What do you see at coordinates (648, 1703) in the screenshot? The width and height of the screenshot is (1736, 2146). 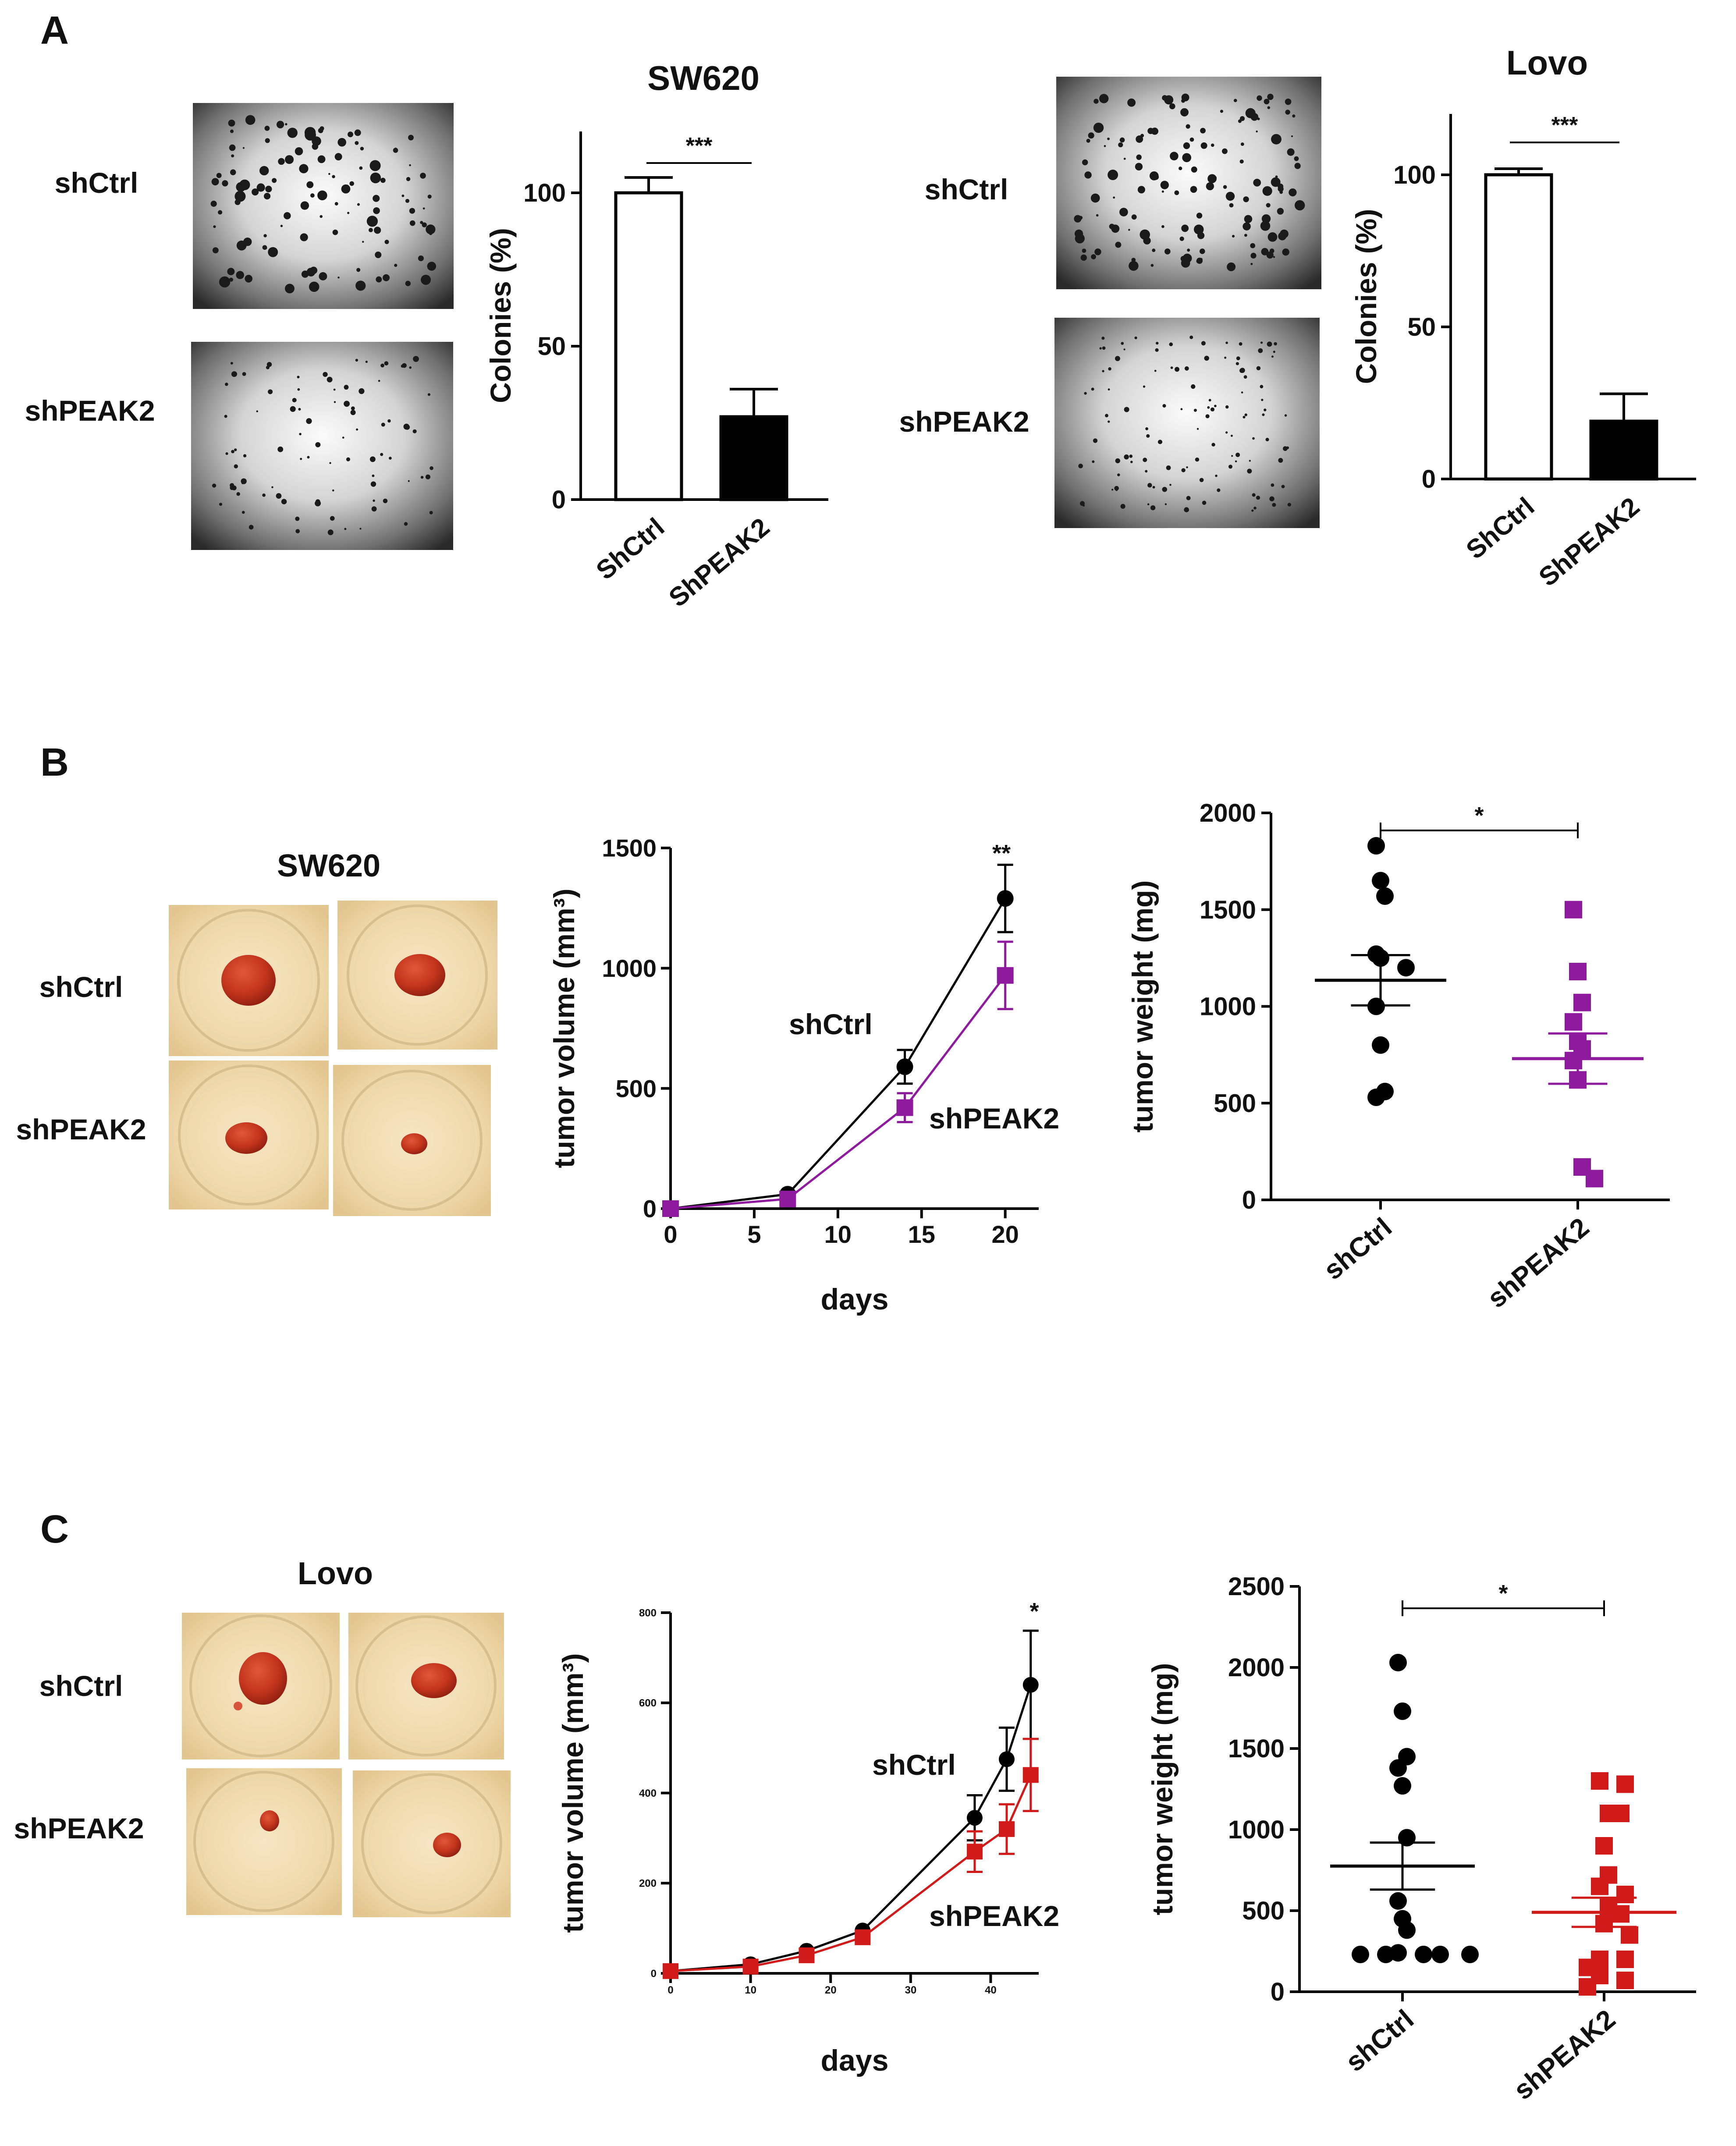 I see `y-tick-label: 600` at bounding box center [648, 1703].